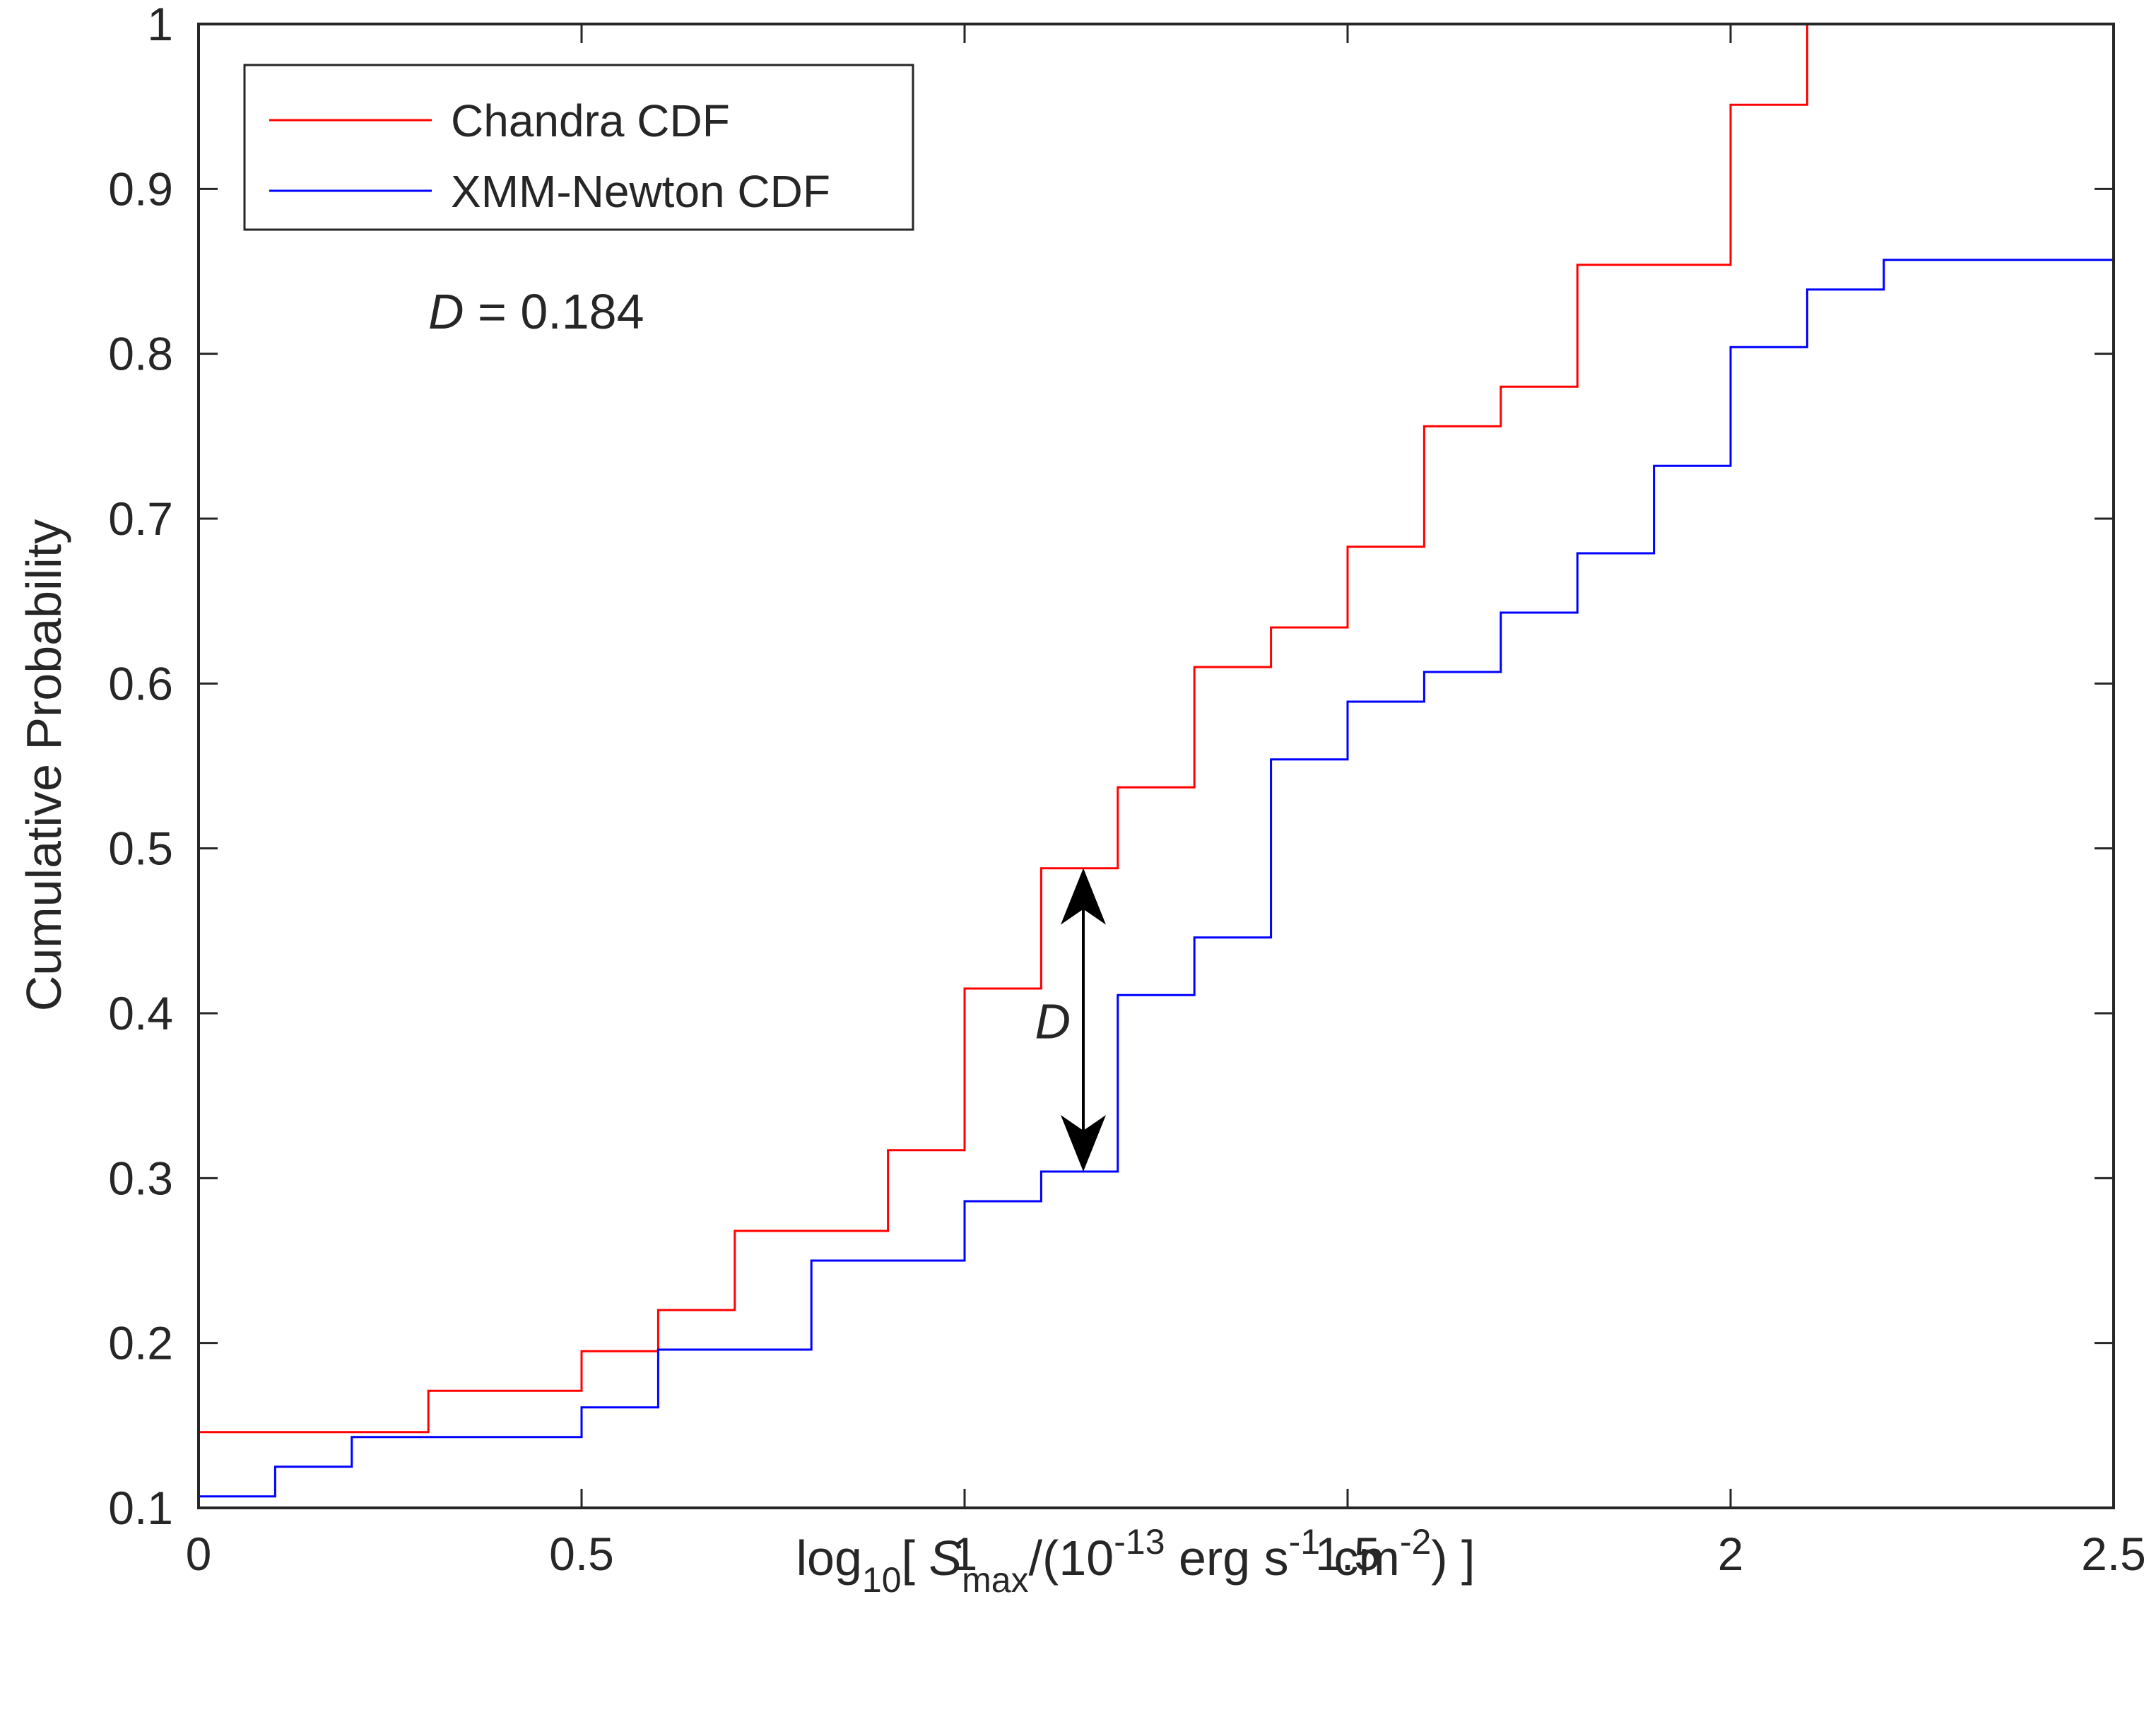 This screenshot has width=2156, height=1734. I want to click on x-axis-title: log10[ Smax/(10-13 erg s-1 cm-2) ], so click(1135, 1561).